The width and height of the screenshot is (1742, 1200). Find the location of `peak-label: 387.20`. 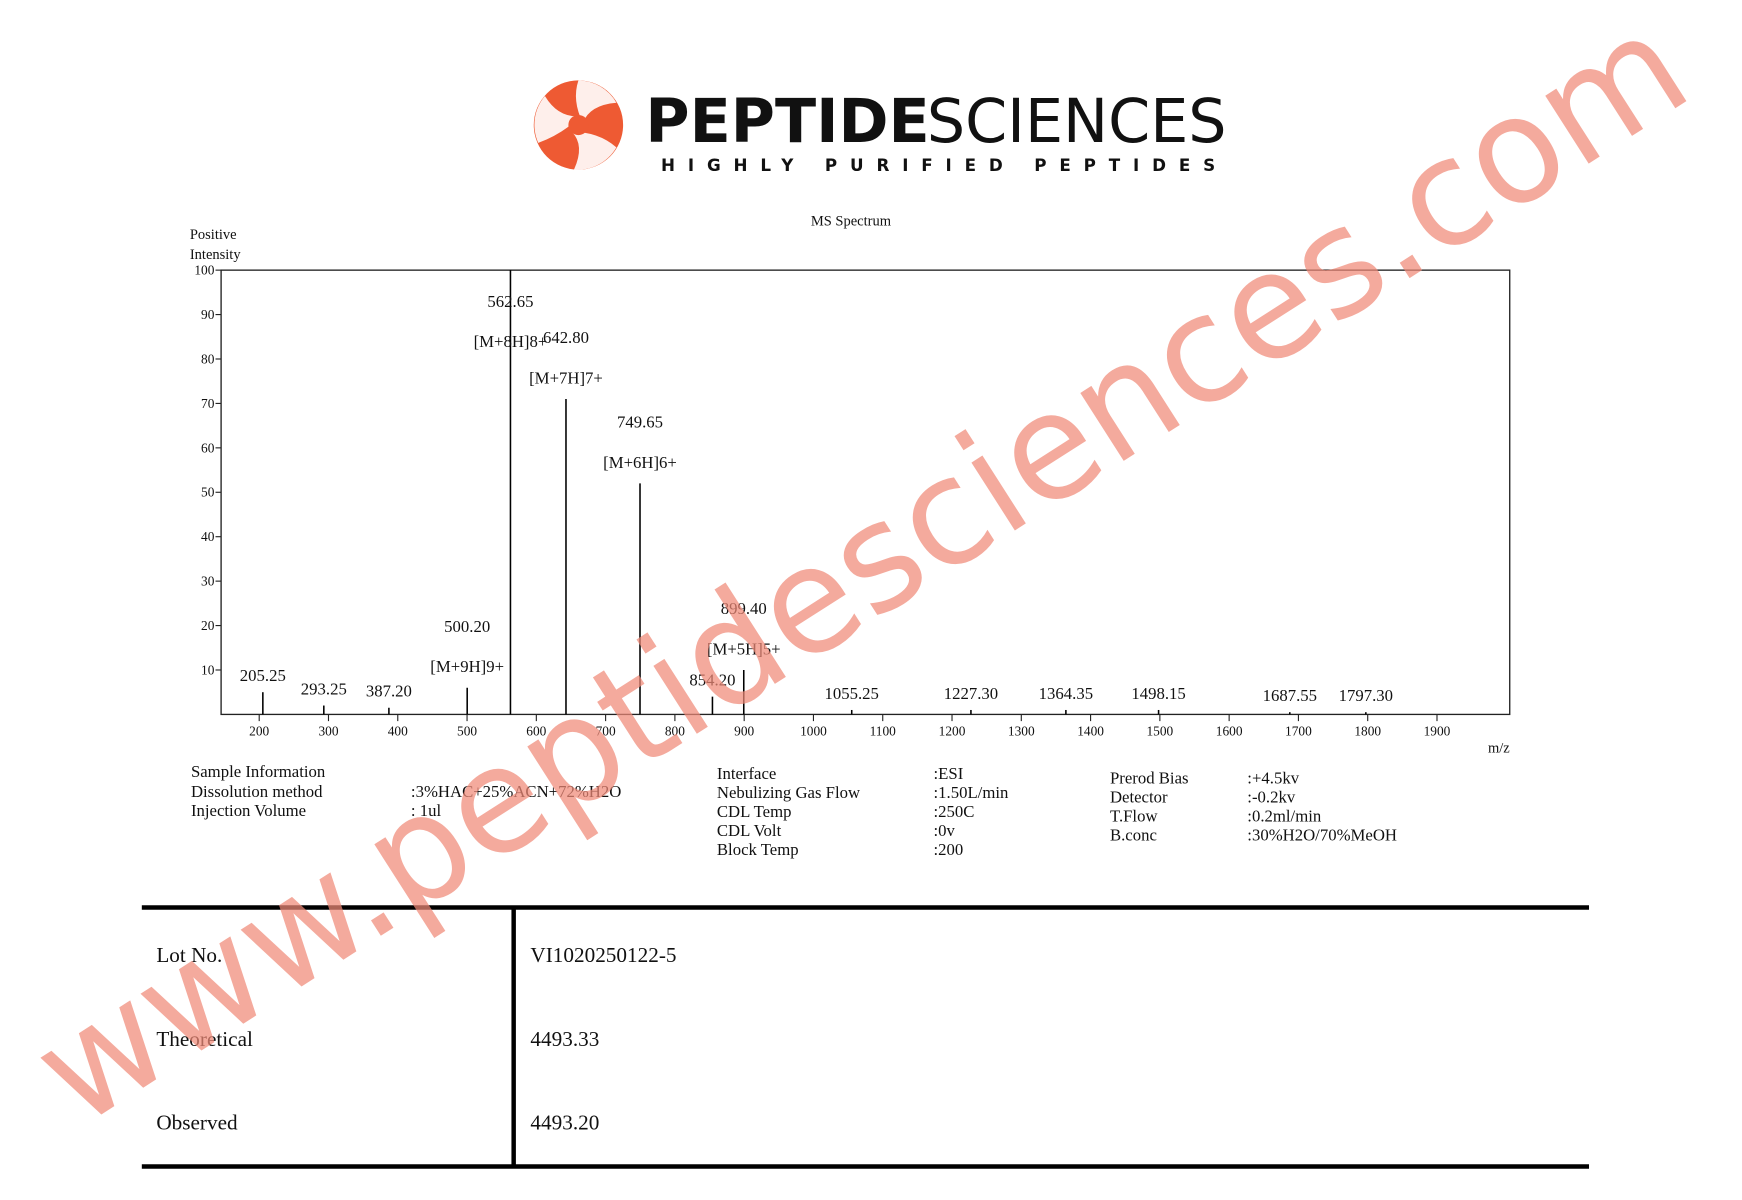

peak-label: 387.20 is located at coordinates (389, 691).